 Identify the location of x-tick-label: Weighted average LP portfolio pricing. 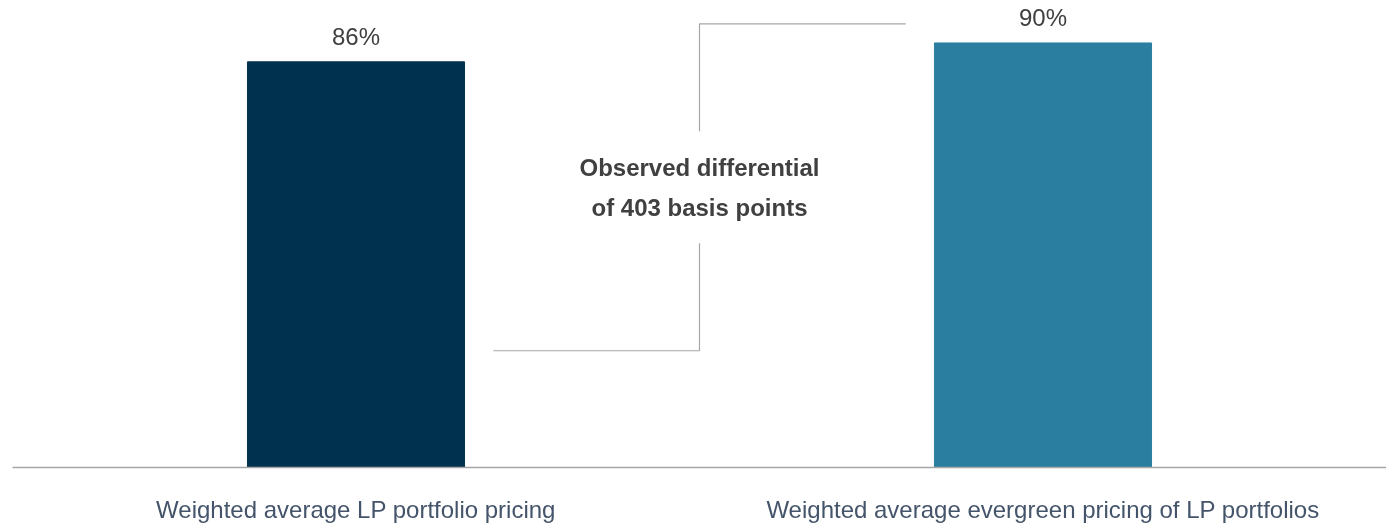
(356, 509).